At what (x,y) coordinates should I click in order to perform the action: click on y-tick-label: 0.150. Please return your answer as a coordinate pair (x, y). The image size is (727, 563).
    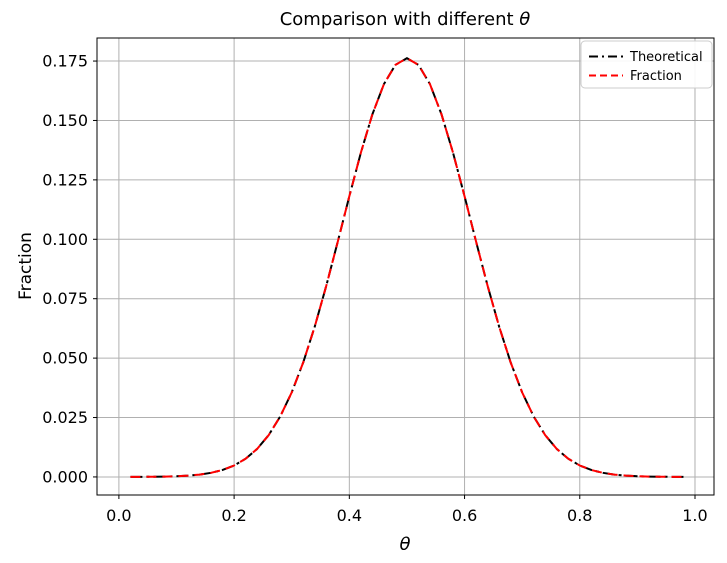
    Looking at the image, I should click on (65, 120).